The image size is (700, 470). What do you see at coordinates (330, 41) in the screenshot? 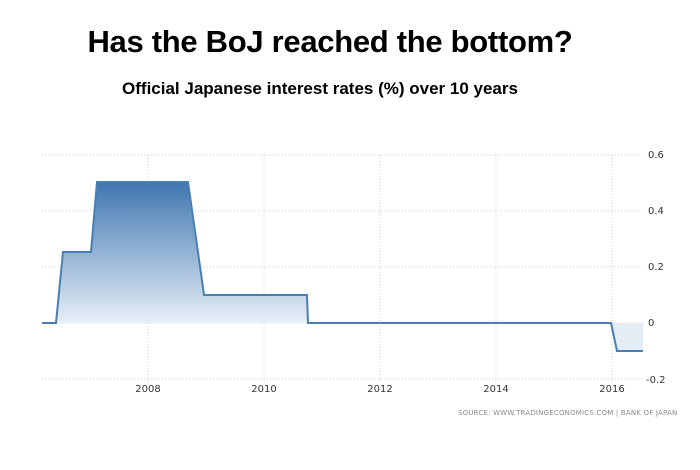
I see `chart-title: Has the BoJ reached the bottom?` at bounding box center [330, 41].